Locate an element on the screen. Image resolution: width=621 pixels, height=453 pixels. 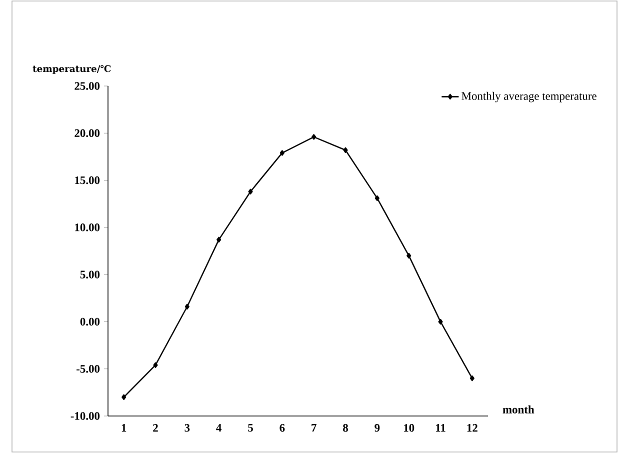
x-axis-title: month is located at coordinates (518, 409).